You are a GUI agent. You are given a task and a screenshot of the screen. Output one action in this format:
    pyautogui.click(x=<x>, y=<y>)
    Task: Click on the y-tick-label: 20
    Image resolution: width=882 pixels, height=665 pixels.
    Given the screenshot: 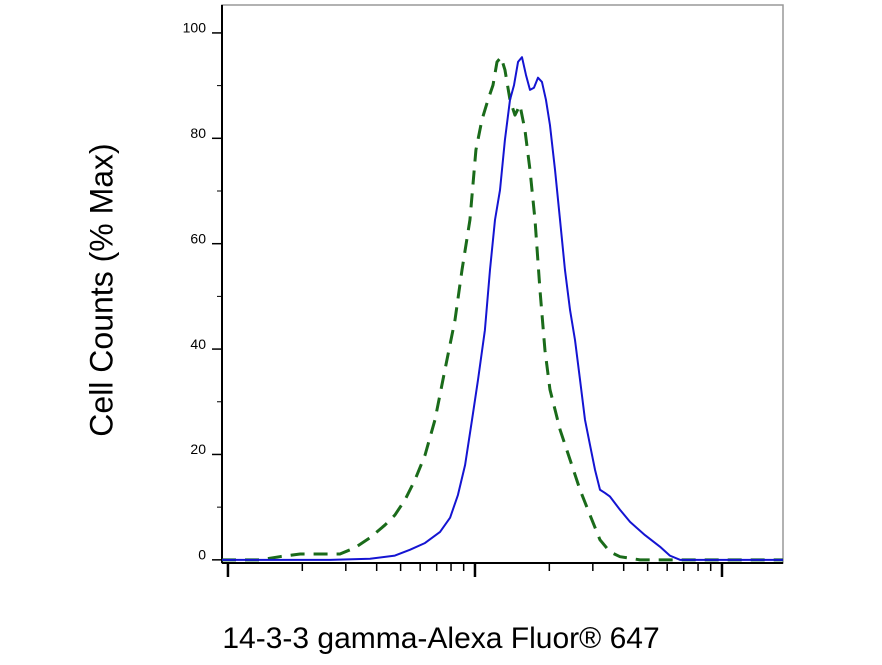 What is the action you would take?
    pyautogui.click(x=198, y=449)
    